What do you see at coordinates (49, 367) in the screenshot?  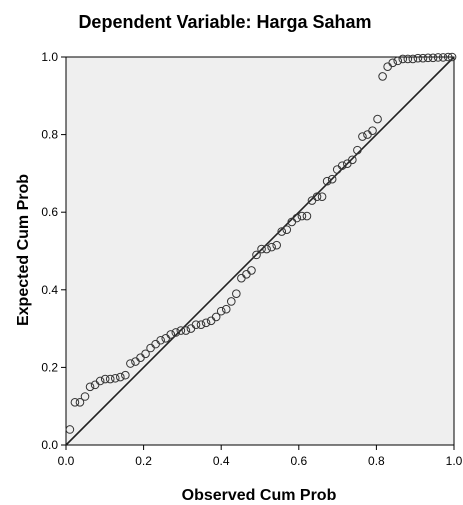 I see `y-tick-label: 0.2` at bounding box center [49, 367].